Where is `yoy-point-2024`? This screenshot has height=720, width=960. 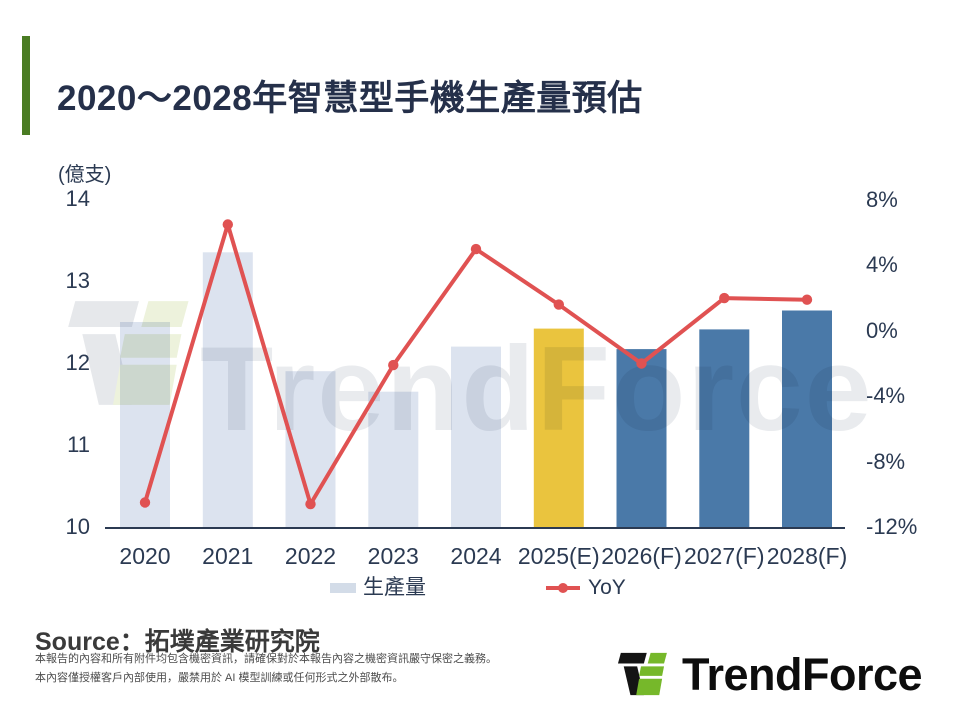
yoy-point-2024 is located at coordinates (476, 249).